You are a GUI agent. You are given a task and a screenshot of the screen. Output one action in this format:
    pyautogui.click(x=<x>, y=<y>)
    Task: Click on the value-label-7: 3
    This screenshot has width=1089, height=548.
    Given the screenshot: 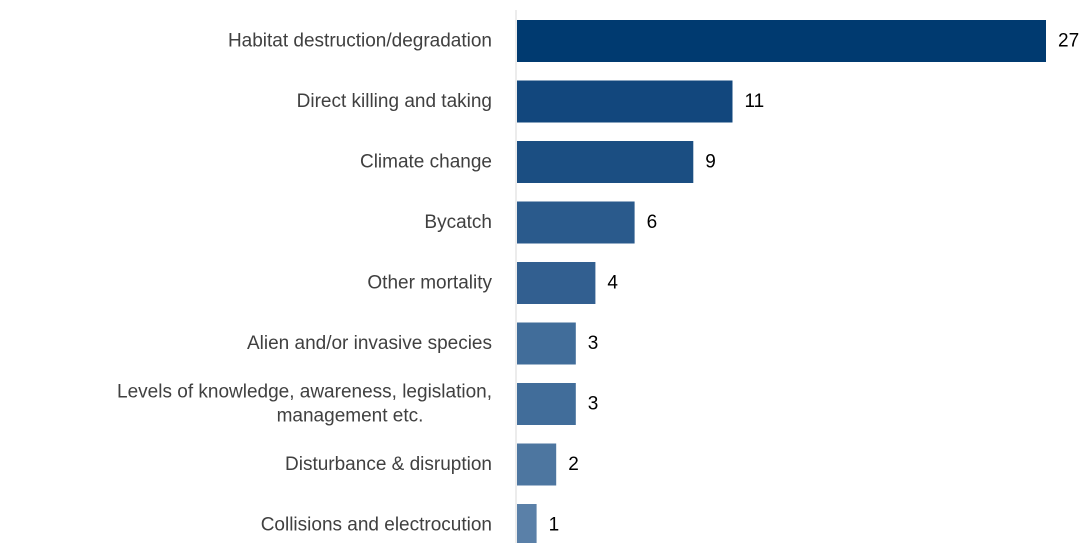 What is the action you would take?
    pyautogui.click(x=593, y=404)
    